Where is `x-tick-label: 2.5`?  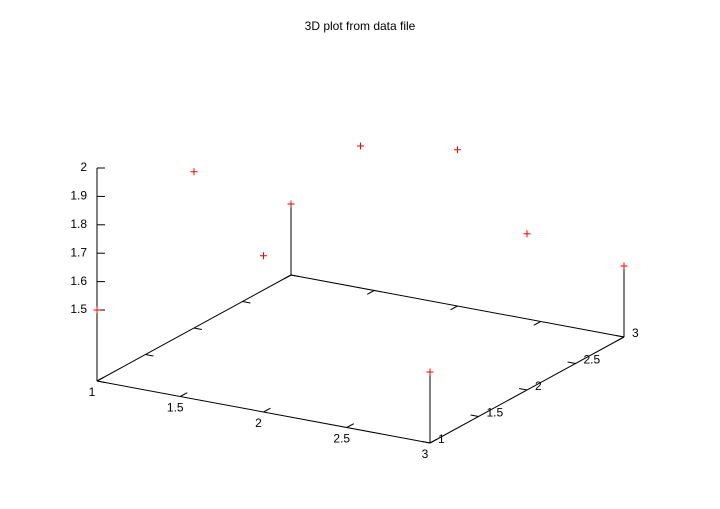
x-tick-label: 2.5 is located at coordinates (341, 439).